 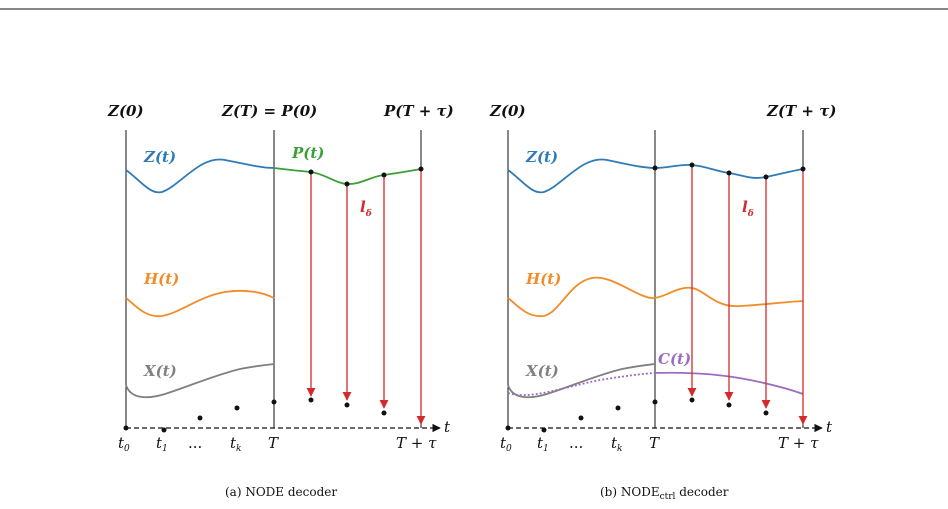 What do you see at coordinates (161, 279) in the screenshot?
I see `label-h-curve-a: H(t)` at bounding box center [161, 279].